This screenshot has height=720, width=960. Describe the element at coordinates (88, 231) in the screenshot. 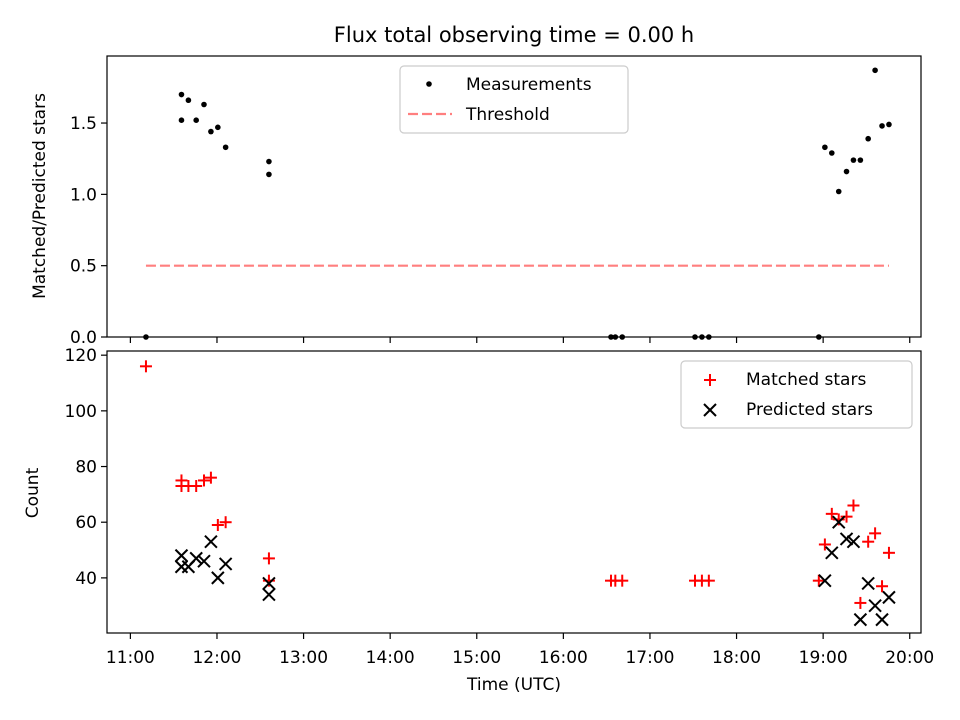

I see `top-y-ticks: 0.0 0.5 1.0 1.5` at that location.